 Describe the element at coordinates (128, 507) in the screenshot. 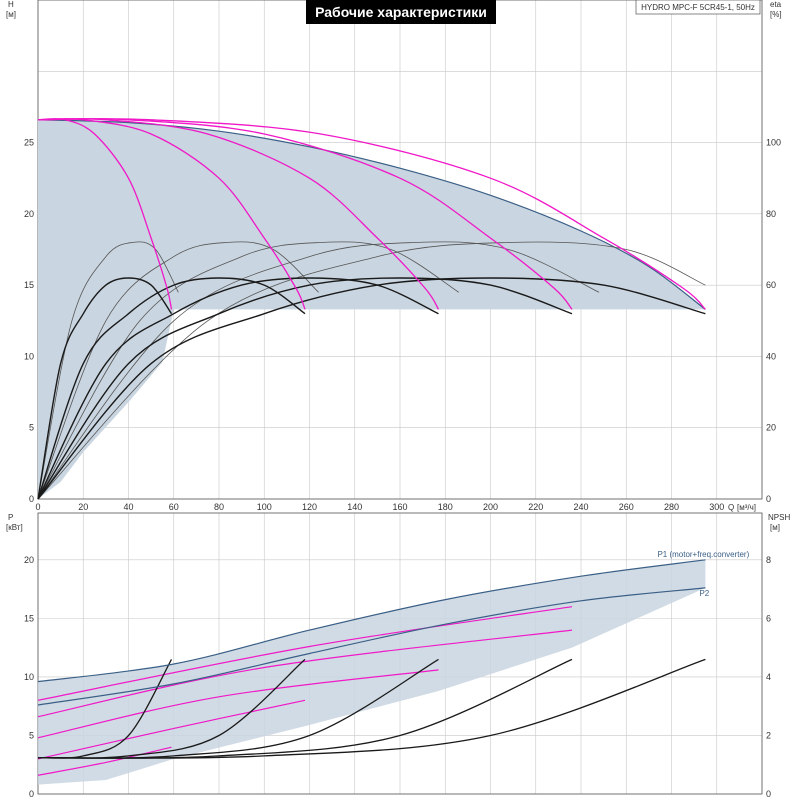

I see `x-tick-label: 40` at that location.